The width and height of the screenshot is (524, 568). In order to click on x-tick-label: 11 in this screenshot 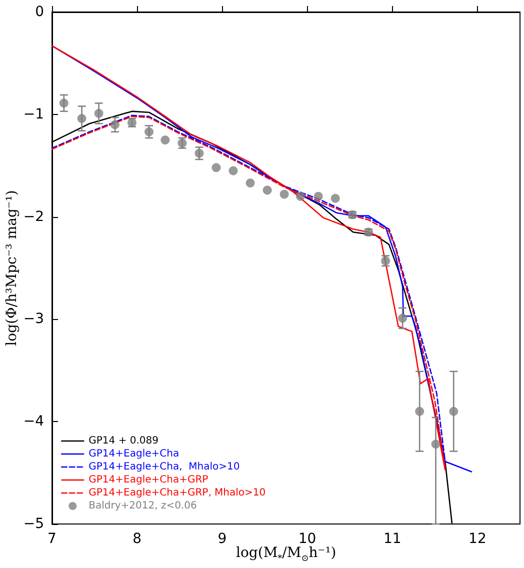, I will do `click(392, 539)`.